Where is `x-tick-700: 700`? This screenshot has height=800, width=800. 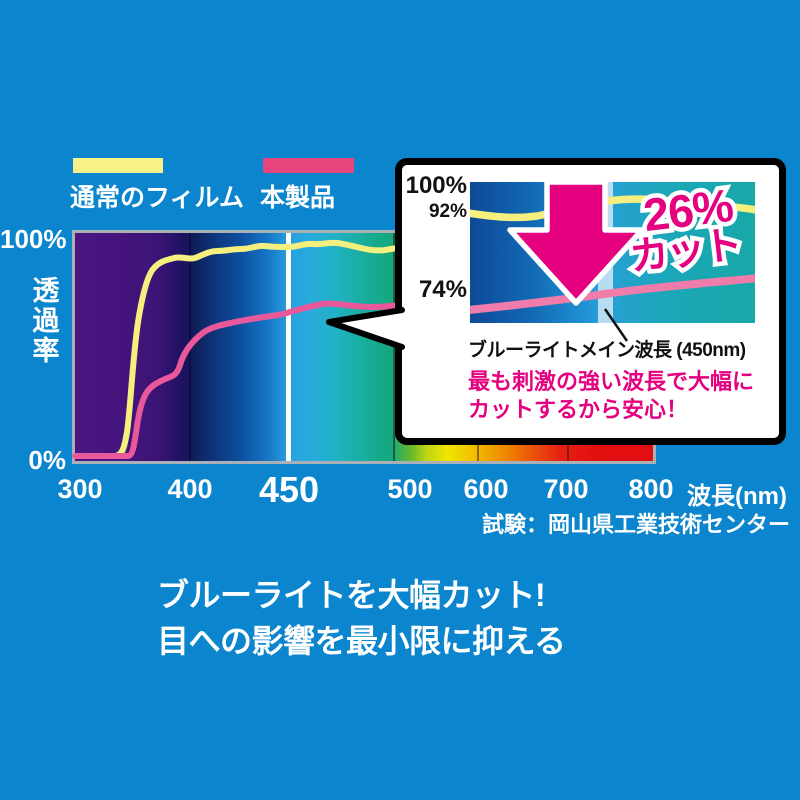
x-tick-700: 700 is located at coordinates (566, 489).